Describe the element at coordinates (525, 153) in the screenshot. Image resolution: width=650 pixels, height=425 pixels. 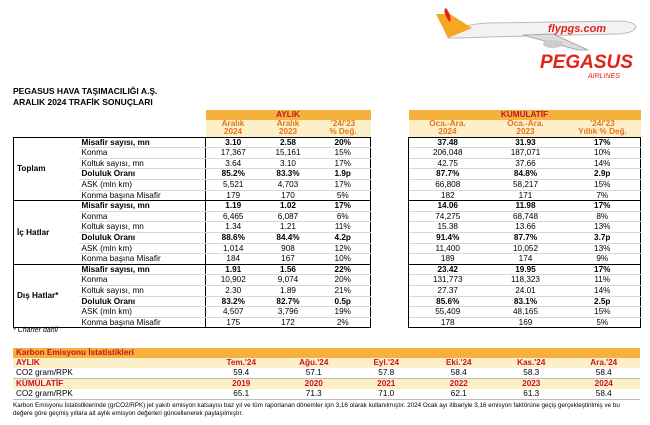
I see `cell: 187,071` at that location.